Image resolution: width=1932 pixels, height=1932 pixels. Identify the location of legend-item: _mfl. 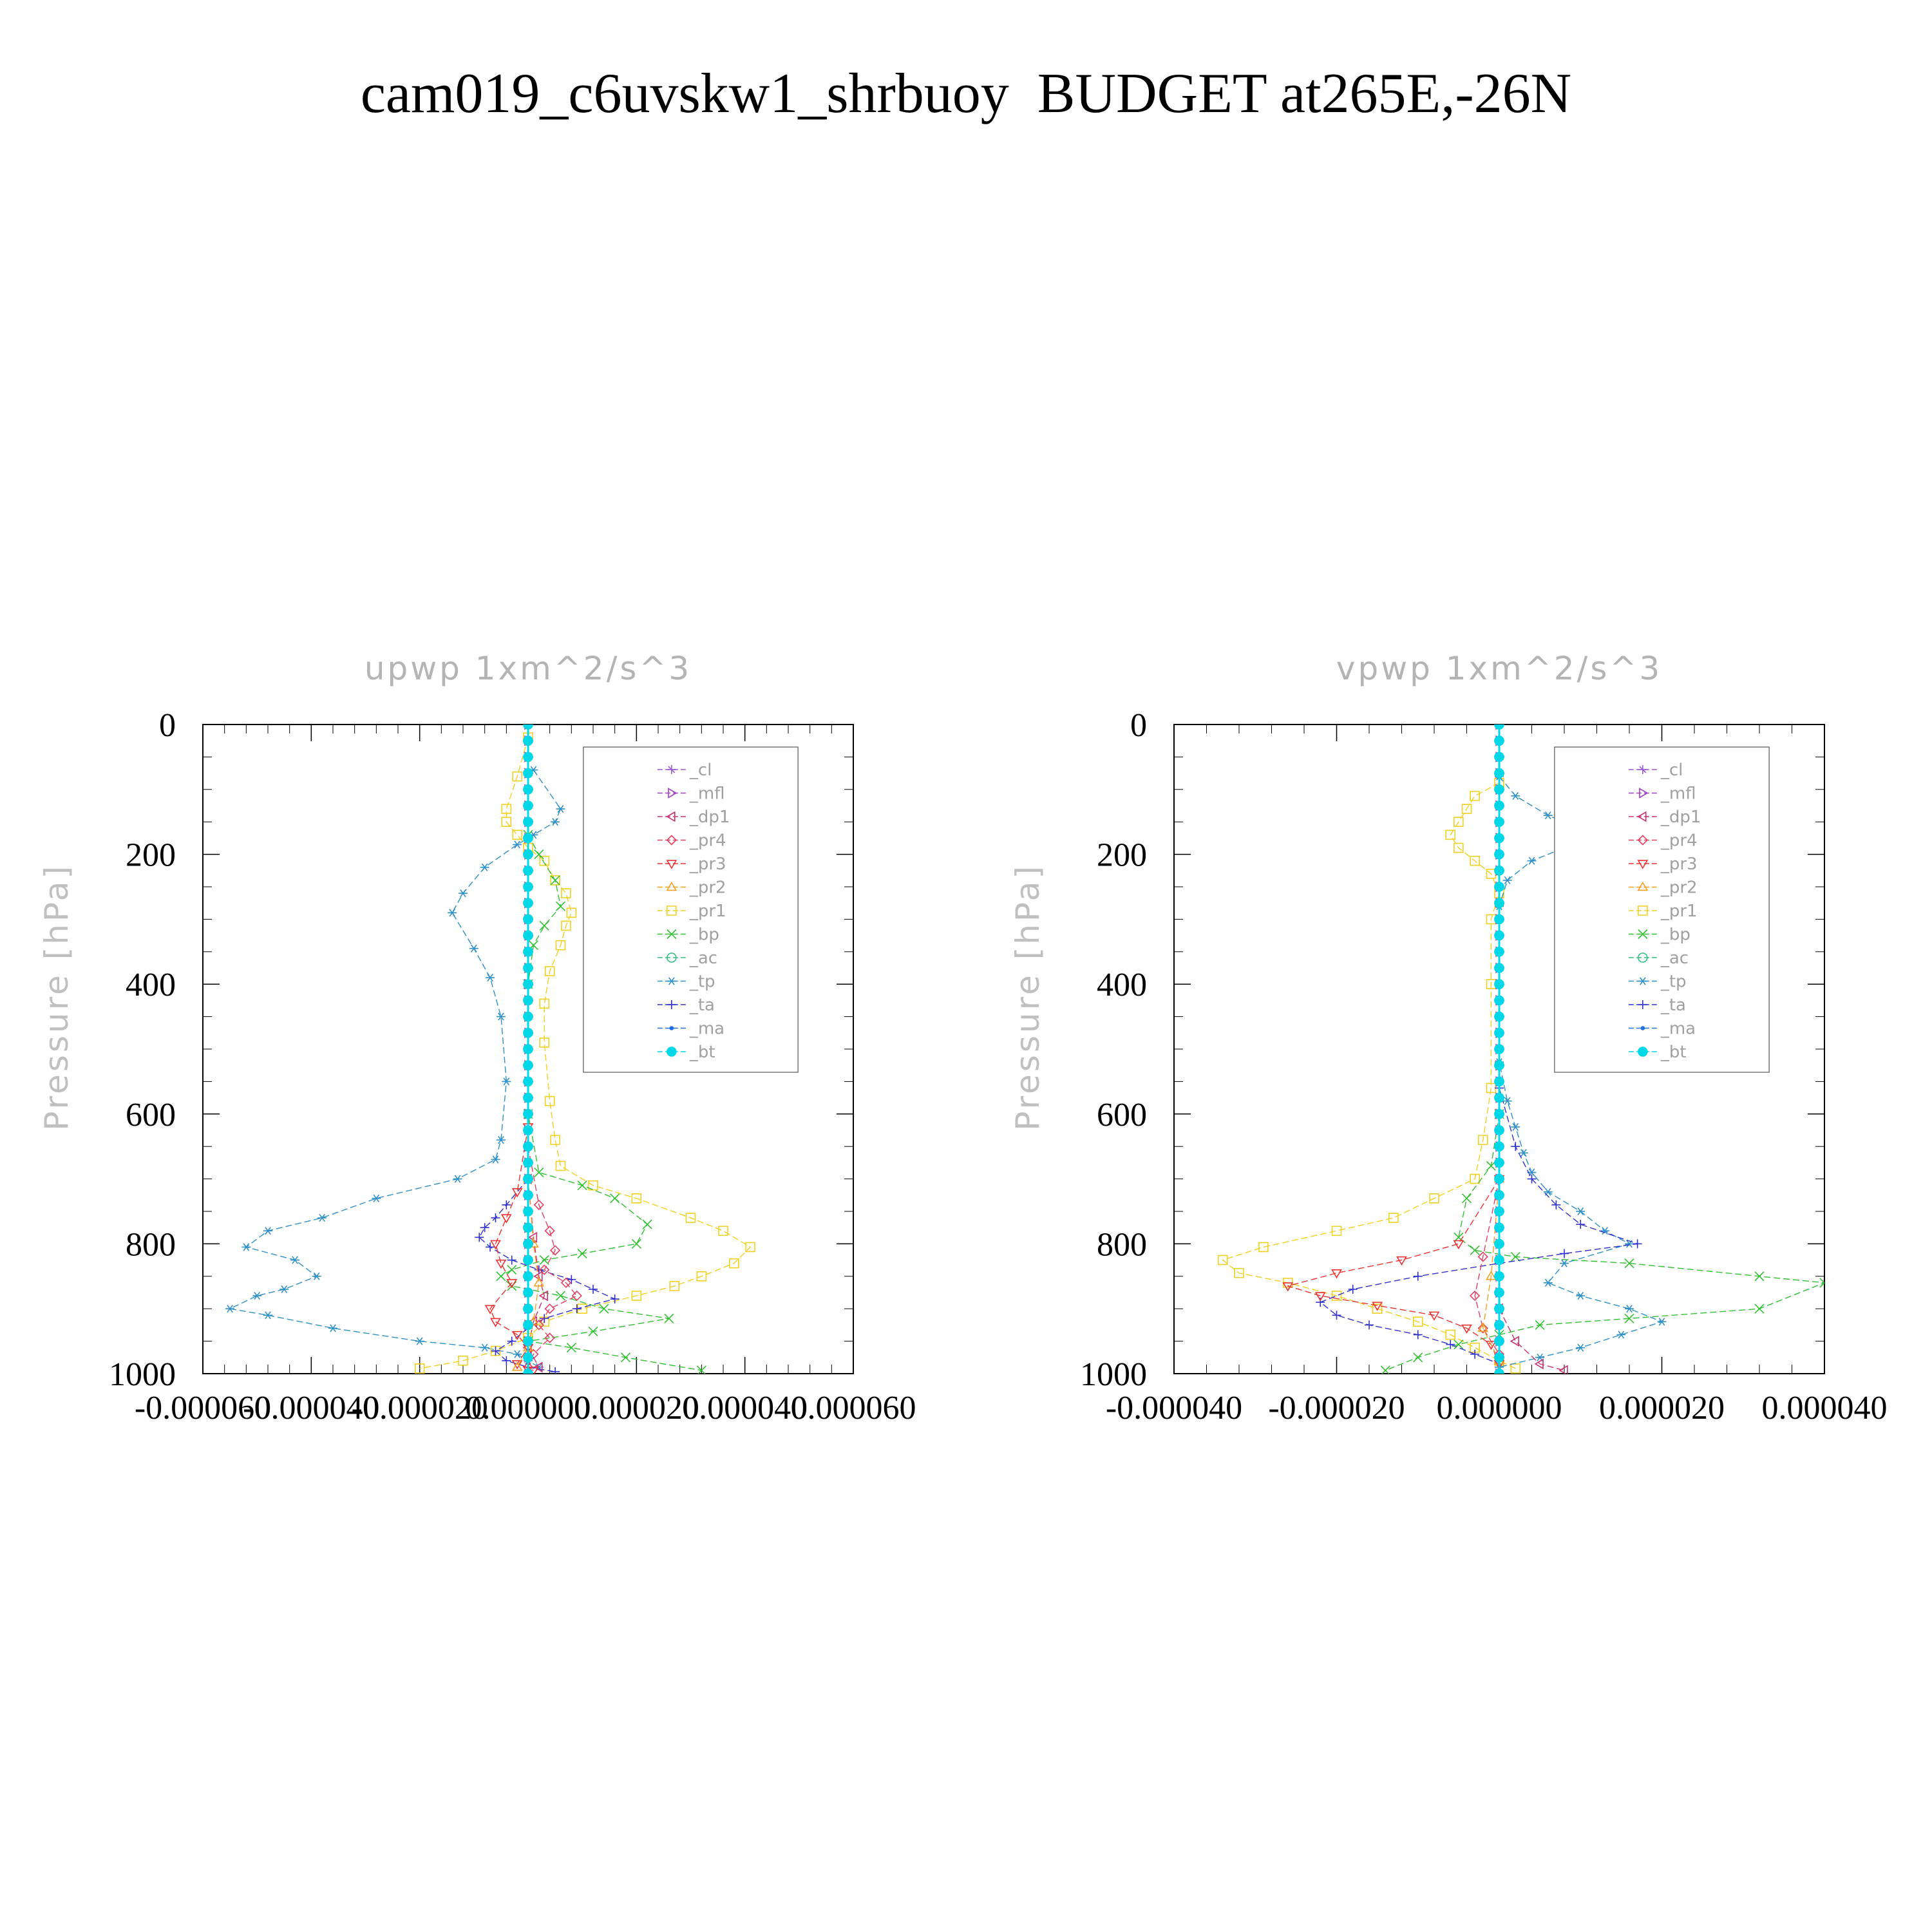
(691, 794).